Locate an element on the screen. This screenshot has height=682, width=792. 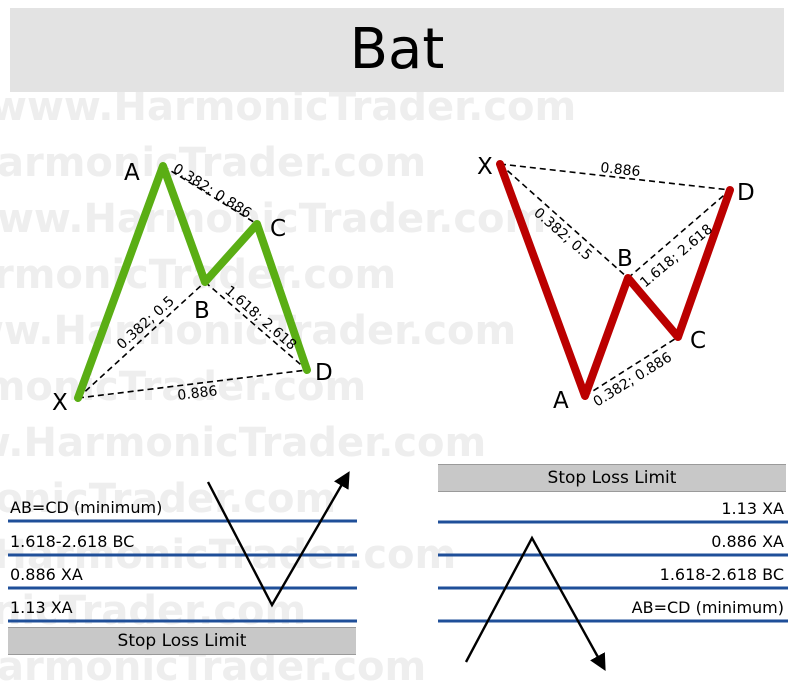
bullish-xb-dashed-line is located at coordinates (141, 340).